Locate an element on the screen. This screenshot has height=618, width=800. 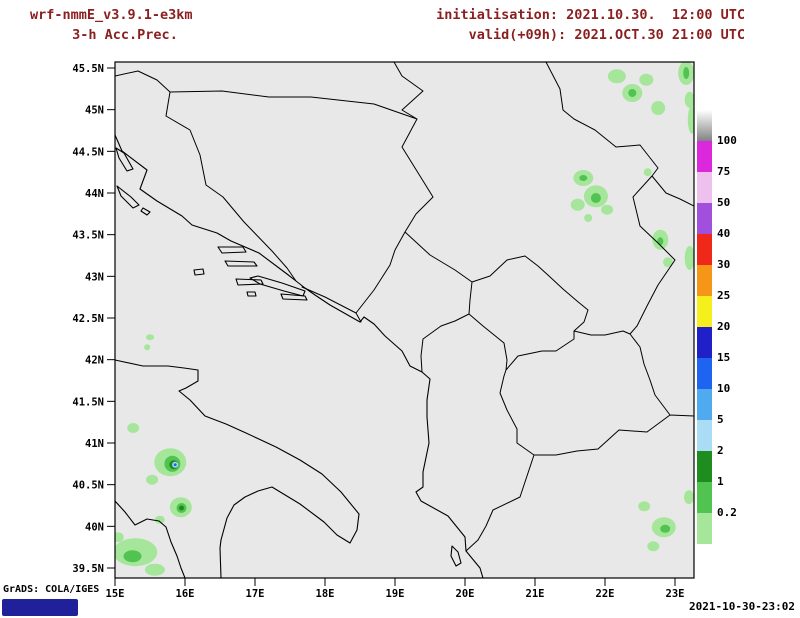
colorbar-level-label: 30 is located at coordinates (724, 264).